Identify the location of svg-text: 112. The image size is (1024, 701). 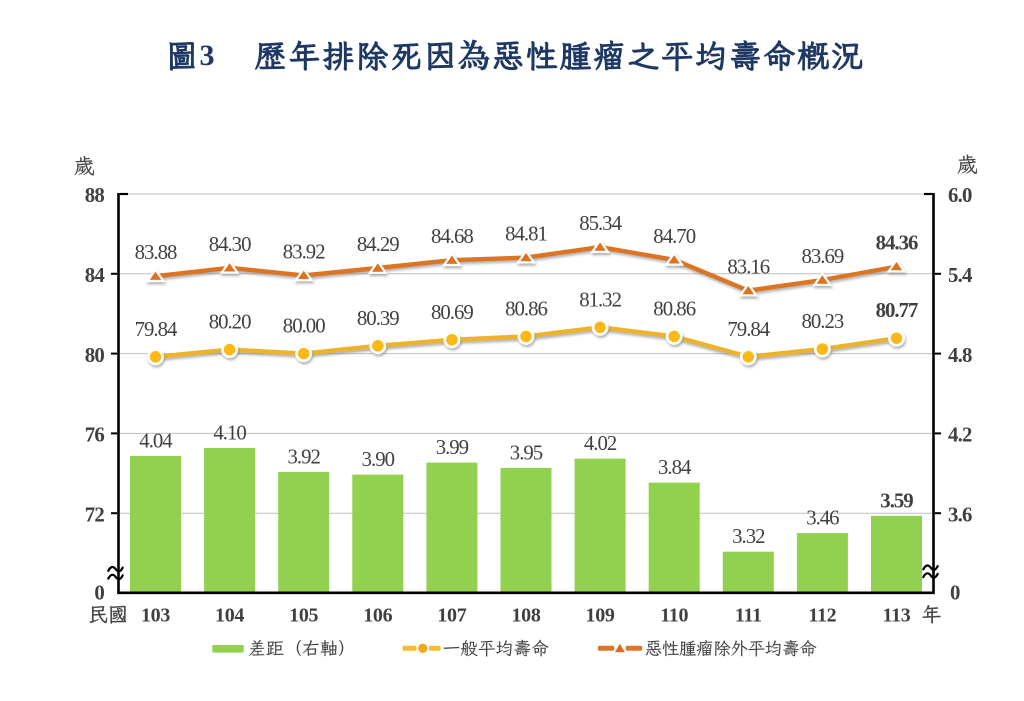
(822, 616).